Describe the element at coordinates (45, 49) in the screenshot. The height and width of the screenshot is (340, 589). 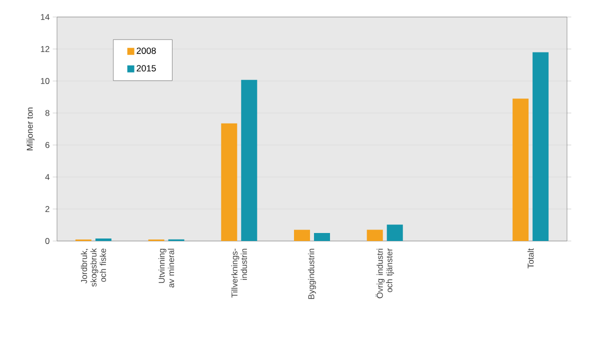
I see `y-tick-label: 12` at that location.